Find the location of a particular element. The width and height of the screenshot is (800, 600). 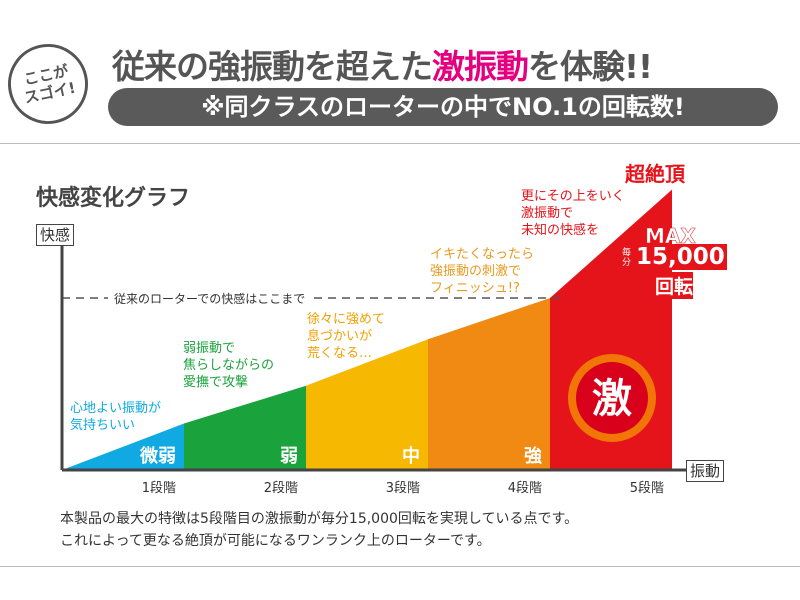

annotation-4: イキたくなったら 強振動の刺激で フィニッシュ!? is located at coordinates (482, 271).